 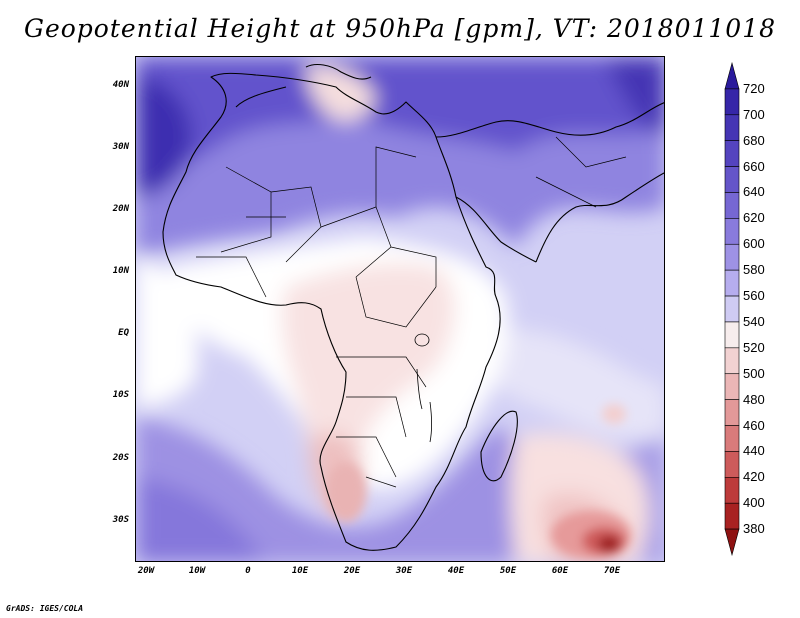 What do you see at coordinates (754, 192) in the screenshot?
I see `colorbar-label: 640` at bounding box center [754, 192].